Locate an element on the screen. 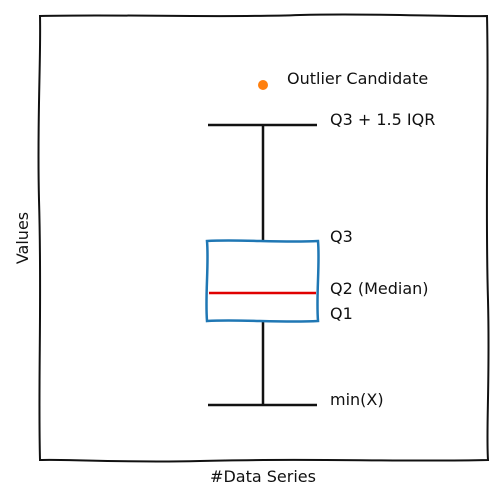 This screenshot has height=500, width=500. annotation-outlier-candidate: Outlier Candidate is located at coordinates (357, 78).